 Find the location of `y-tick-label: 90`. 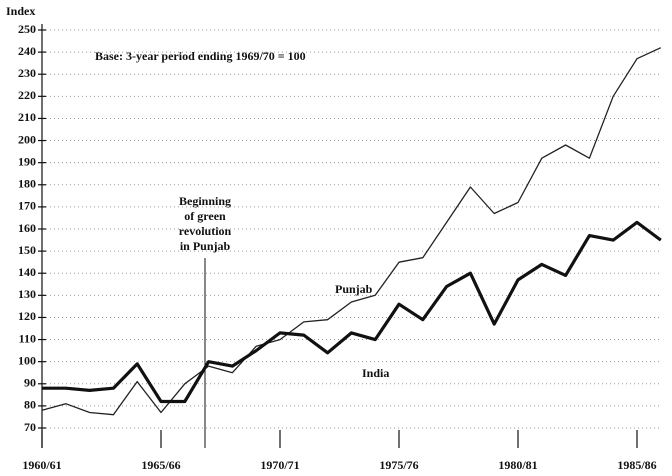

y-tick-label: 90 is located at coordinates (30, 383).